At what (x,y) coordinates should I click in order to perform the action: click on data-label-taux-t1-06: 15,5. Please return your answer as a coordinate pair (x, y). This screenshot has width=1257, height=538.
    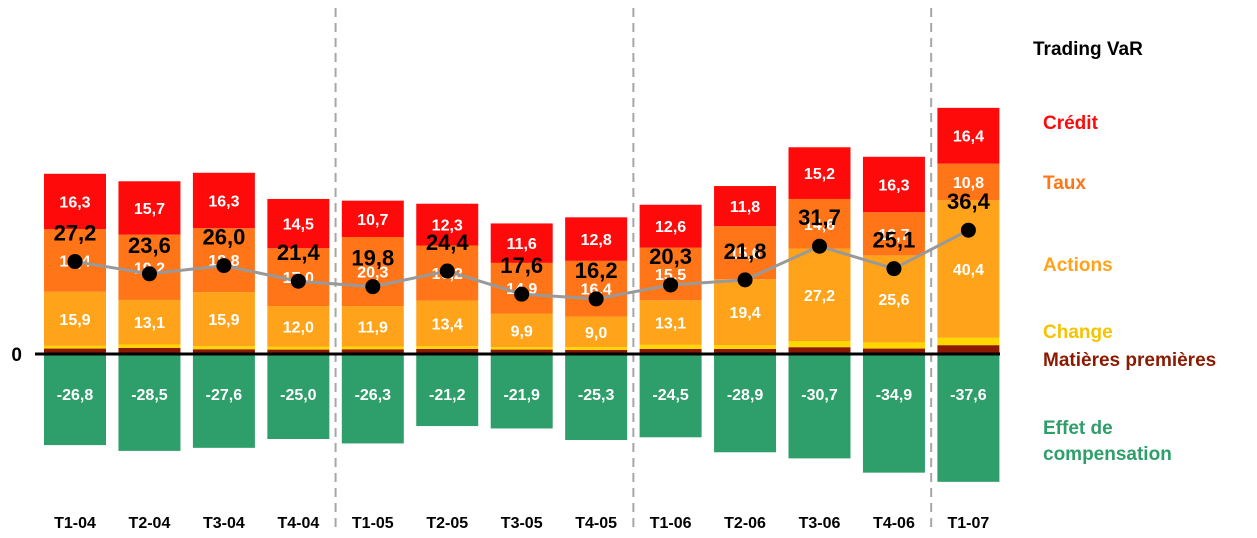
    Looking at the image, I should click on (670, 275).